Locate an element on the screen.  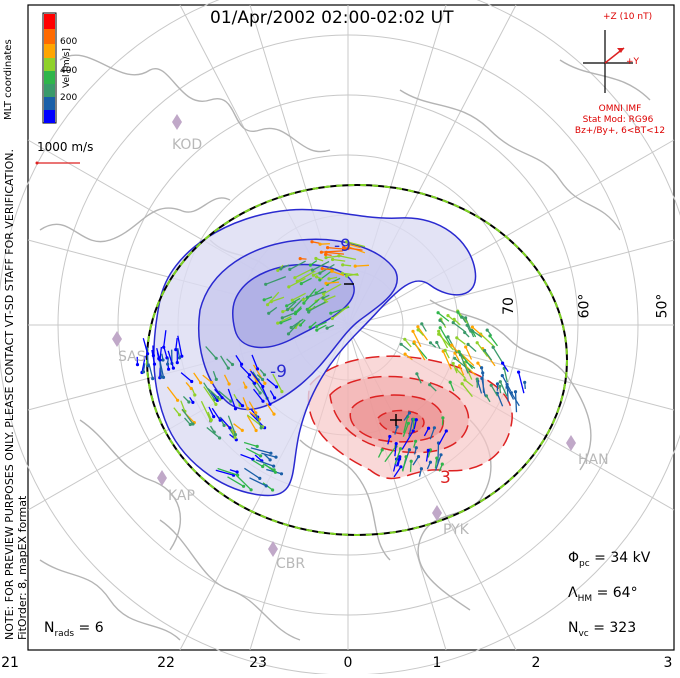
station-pyk-label: PYK is located at coordinates (456, 530).